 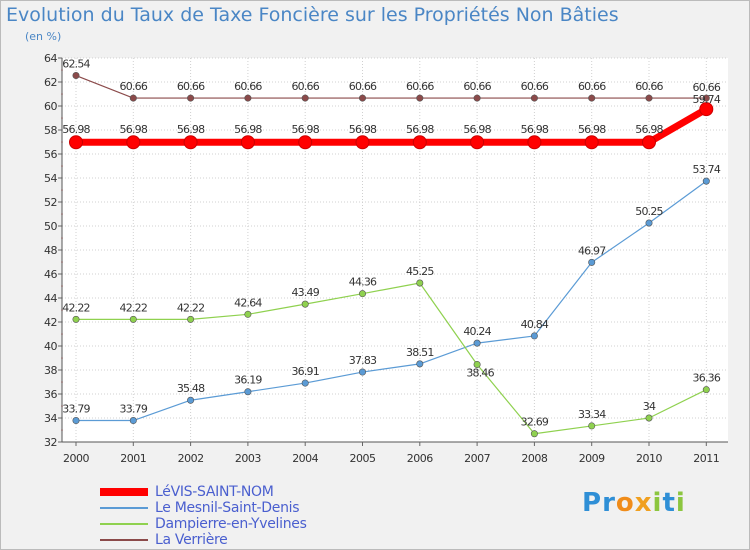 I want to click on data-label: 33.79, so click(x=76, y=409).